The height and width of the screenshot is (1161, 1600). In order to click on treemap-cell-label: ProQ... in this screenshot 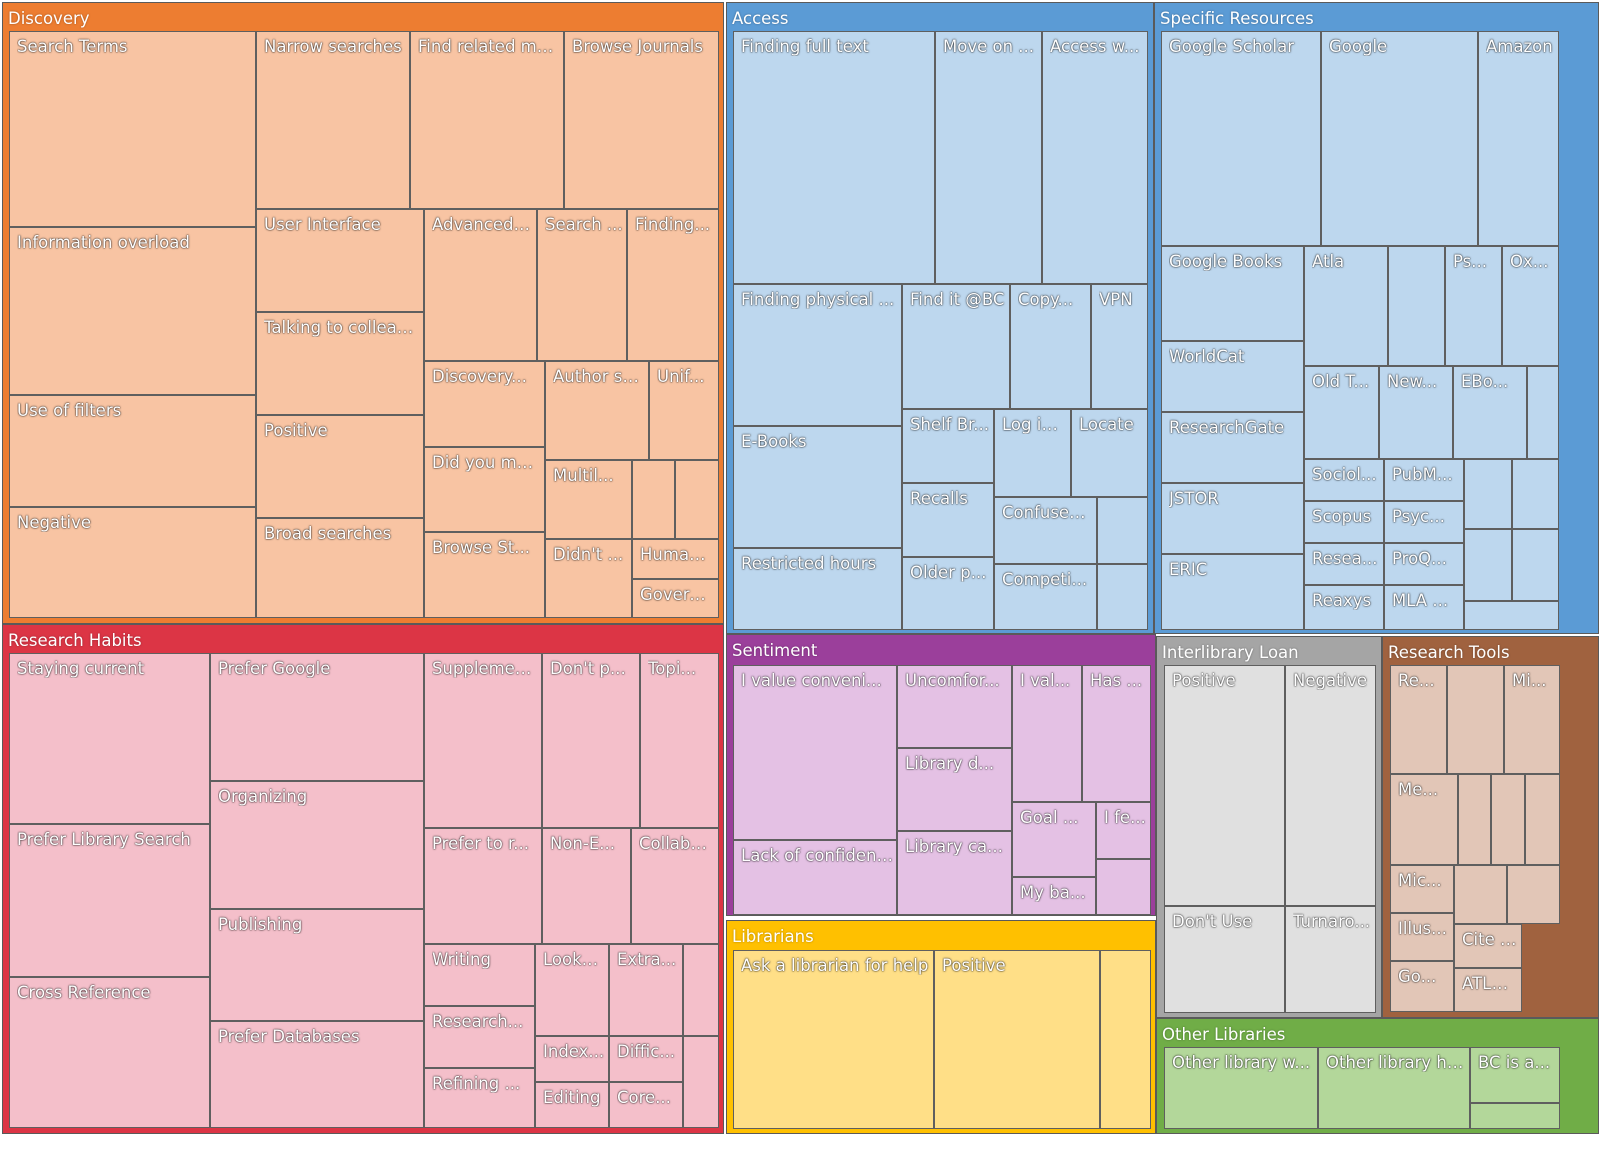, I will do `click(1419, 558)`.